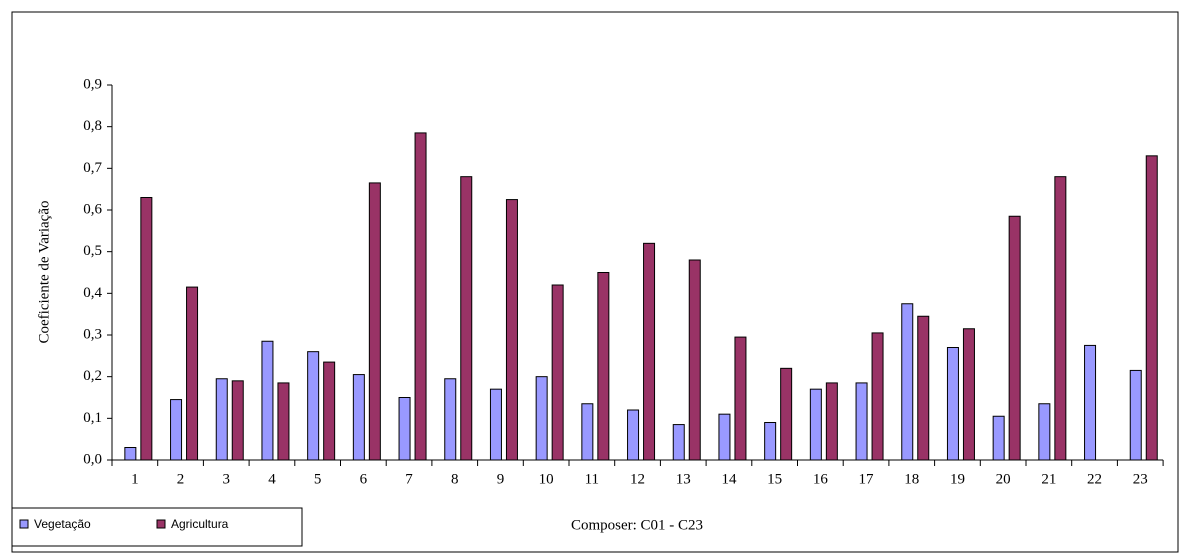  I want to click on y-tick-label: 0,9, so click(92, 84).